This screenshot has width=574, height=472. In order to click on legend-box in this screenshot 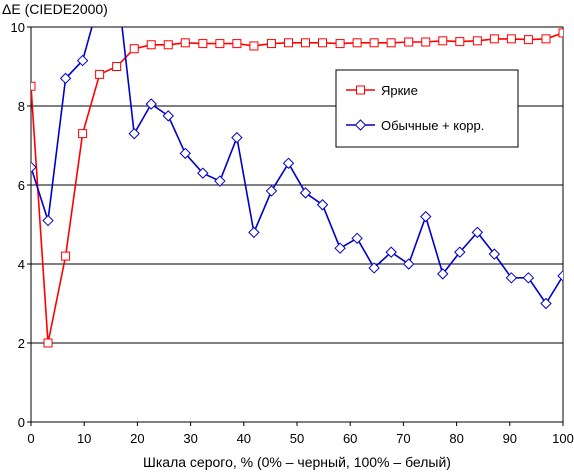, I will do `click(427, 108)`.